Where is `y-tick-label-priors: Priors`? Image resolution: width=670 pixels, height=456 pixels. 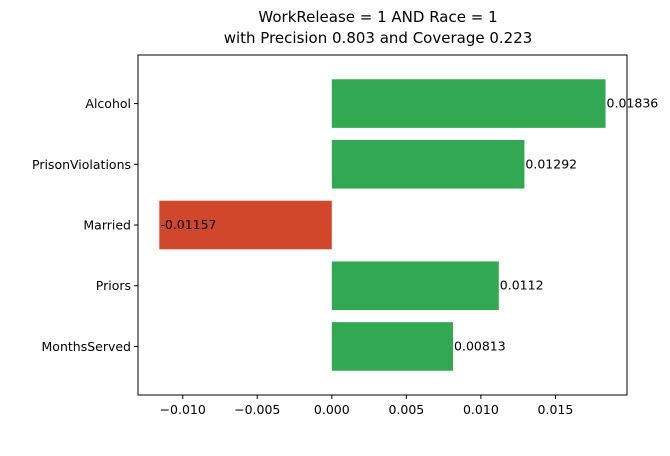
y-tick-label-priors: Priors is located at coordinates (113, 285).